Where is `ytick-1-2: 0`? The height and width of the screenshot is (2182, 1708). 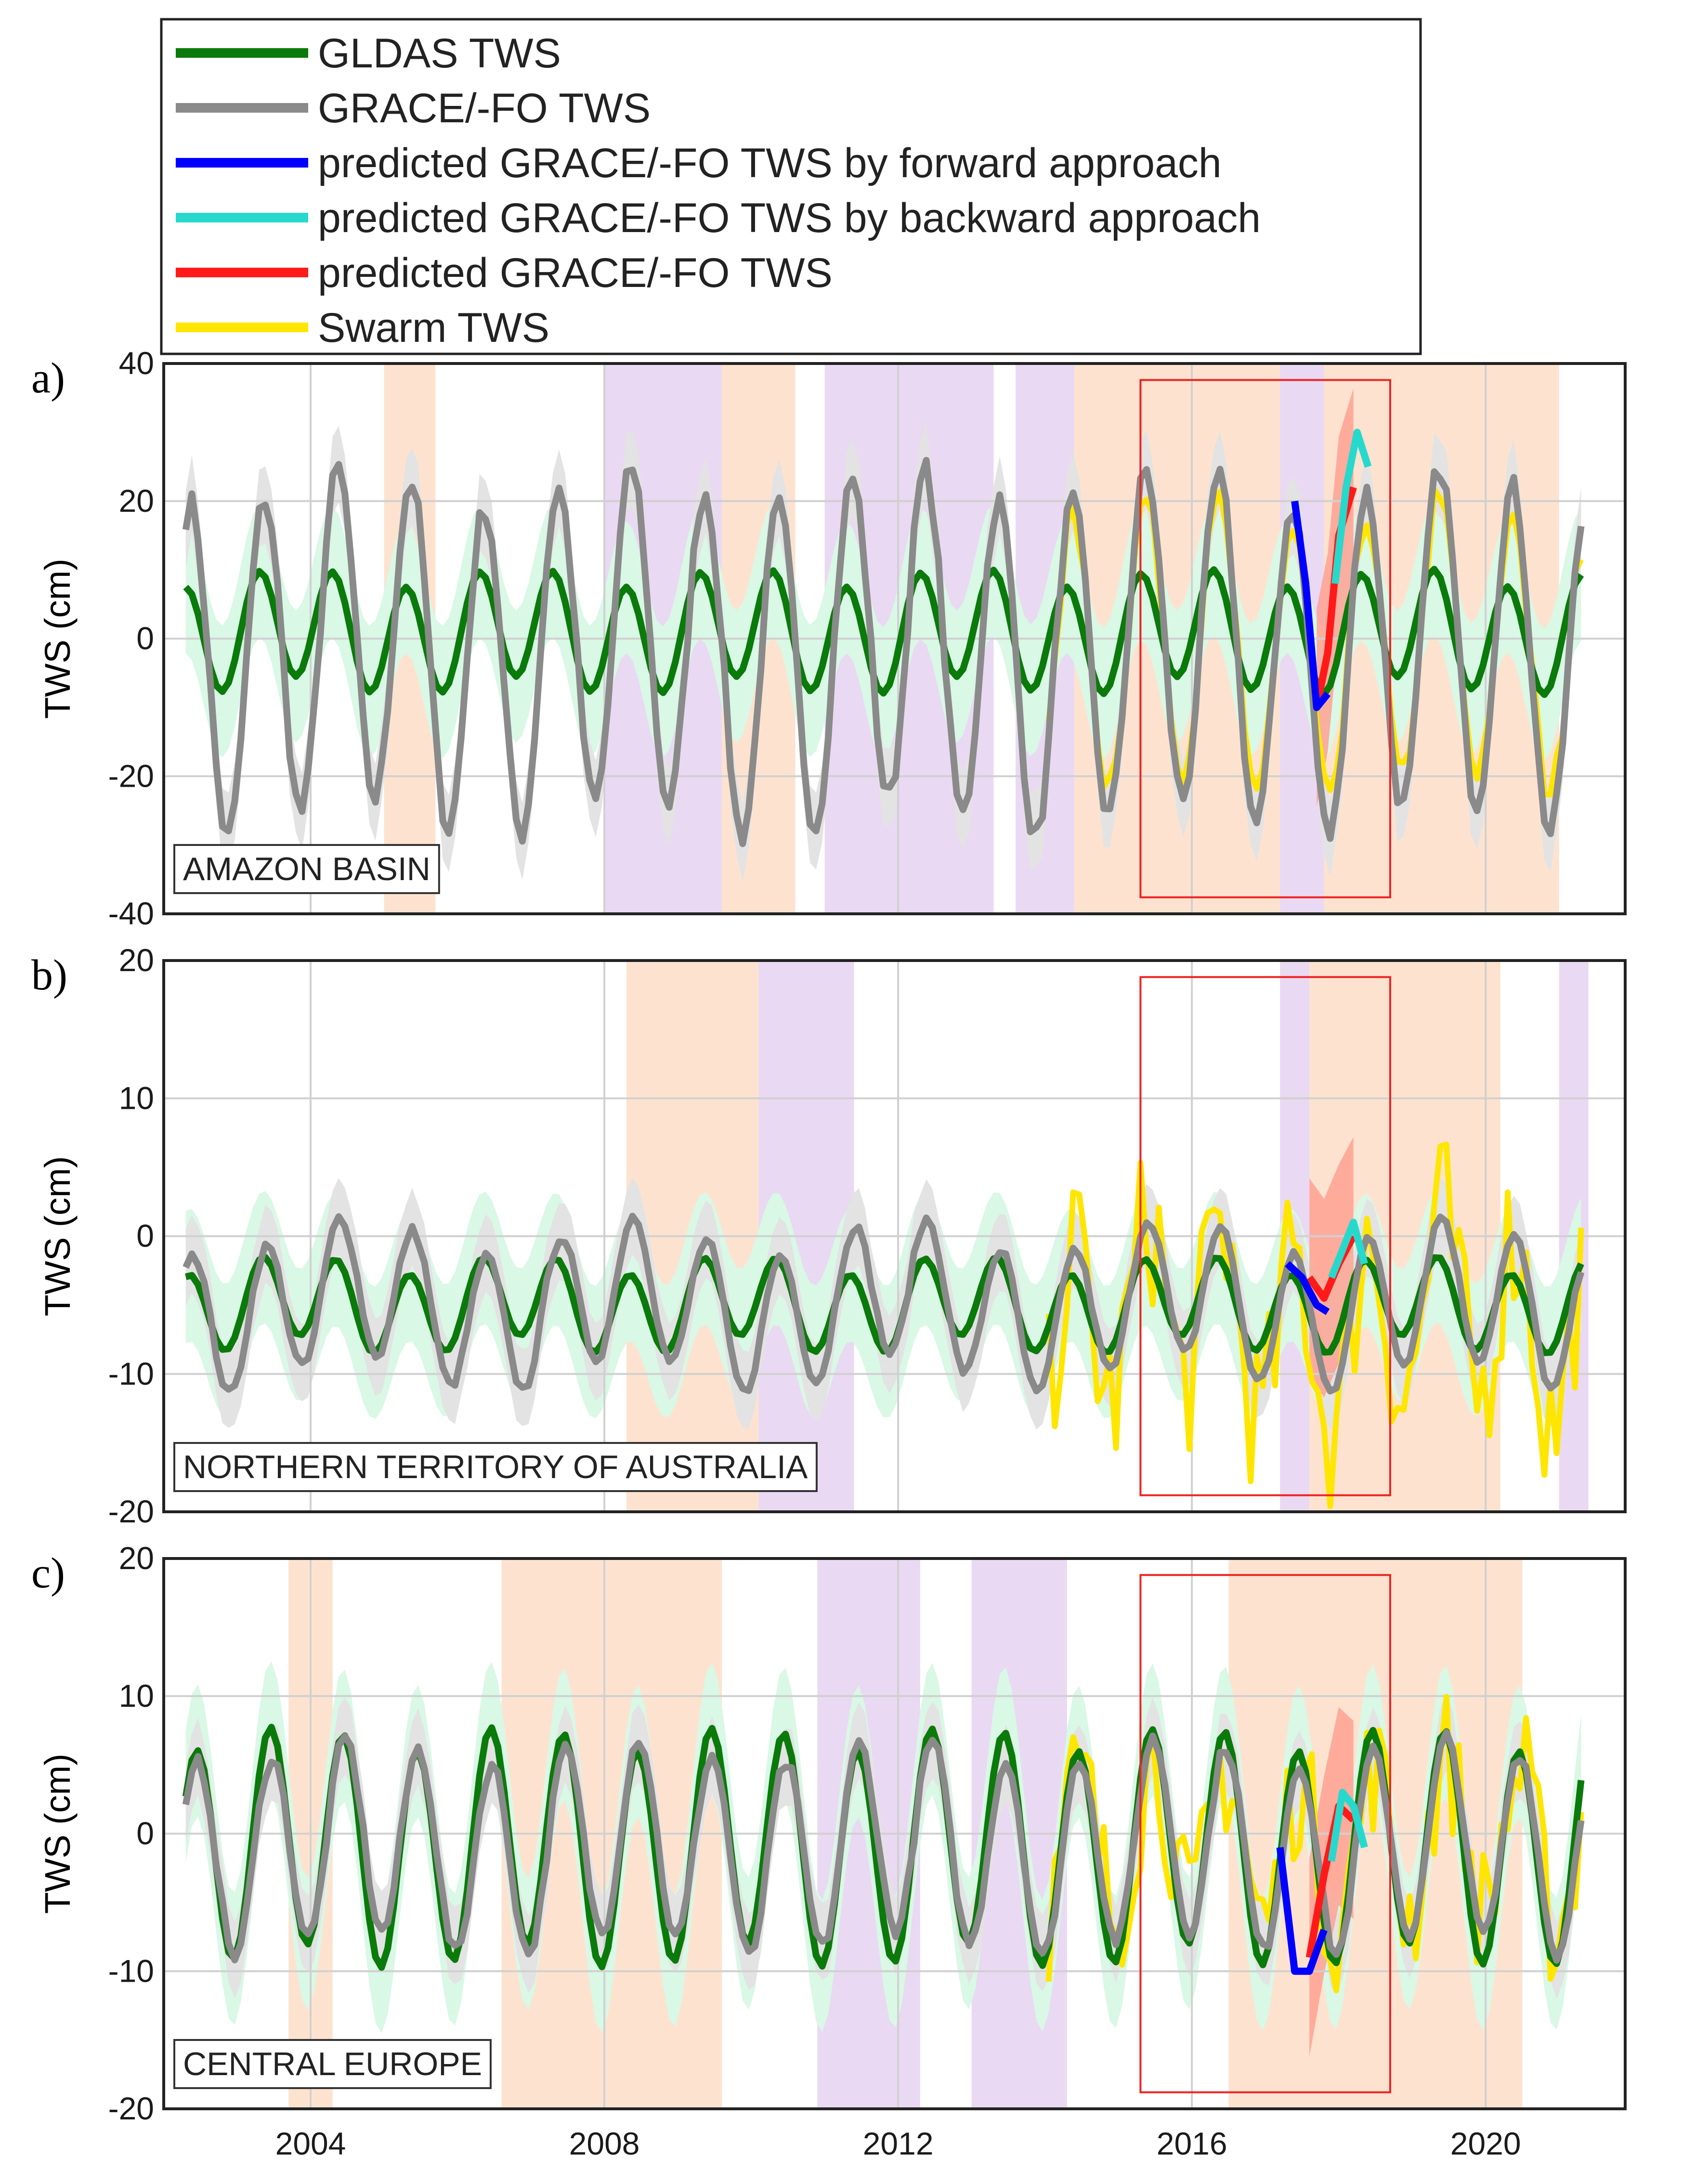
ytick-1-2: 0 is located at coordinates (145, 1236).